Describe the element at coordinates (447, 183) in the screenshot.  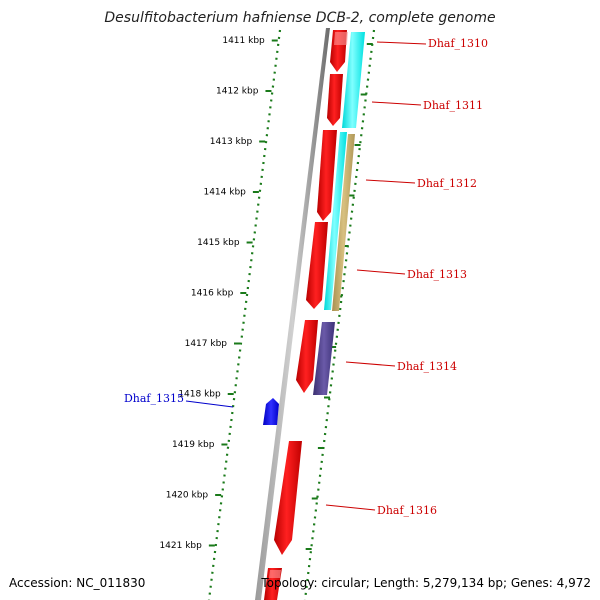
I see `gene-label-dhaf-1312: Dhaf_1312` at that location.